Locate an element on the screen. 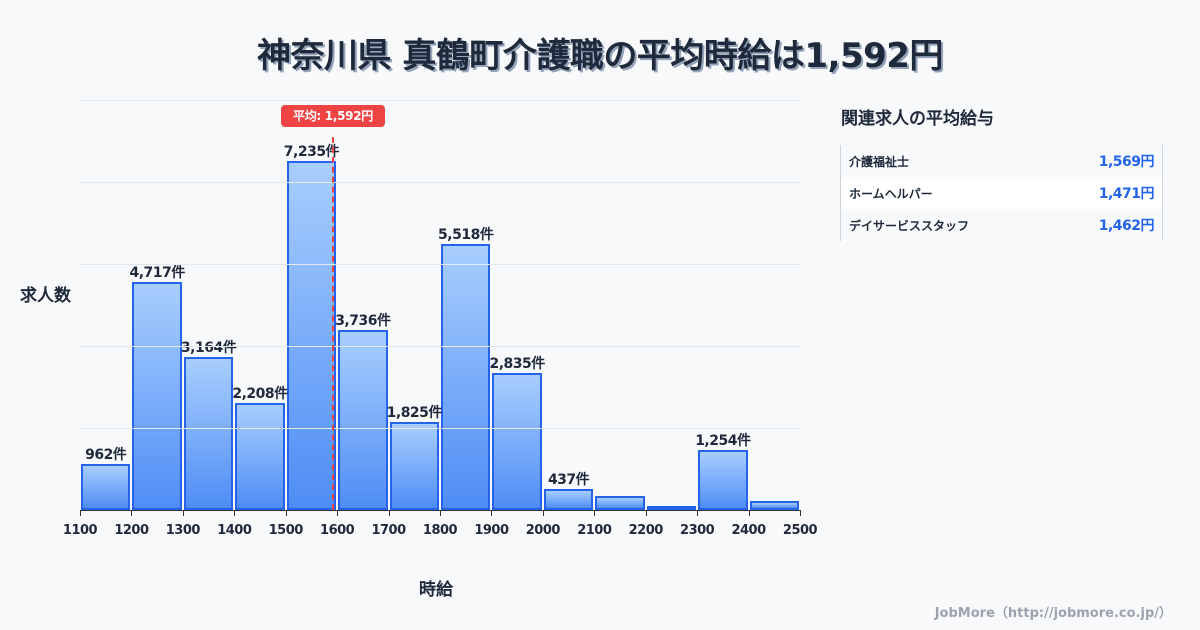 The width and height of the screenshot is (1200, 630). bar-value-label: 2,835件 is located at coordinates (517, 364).